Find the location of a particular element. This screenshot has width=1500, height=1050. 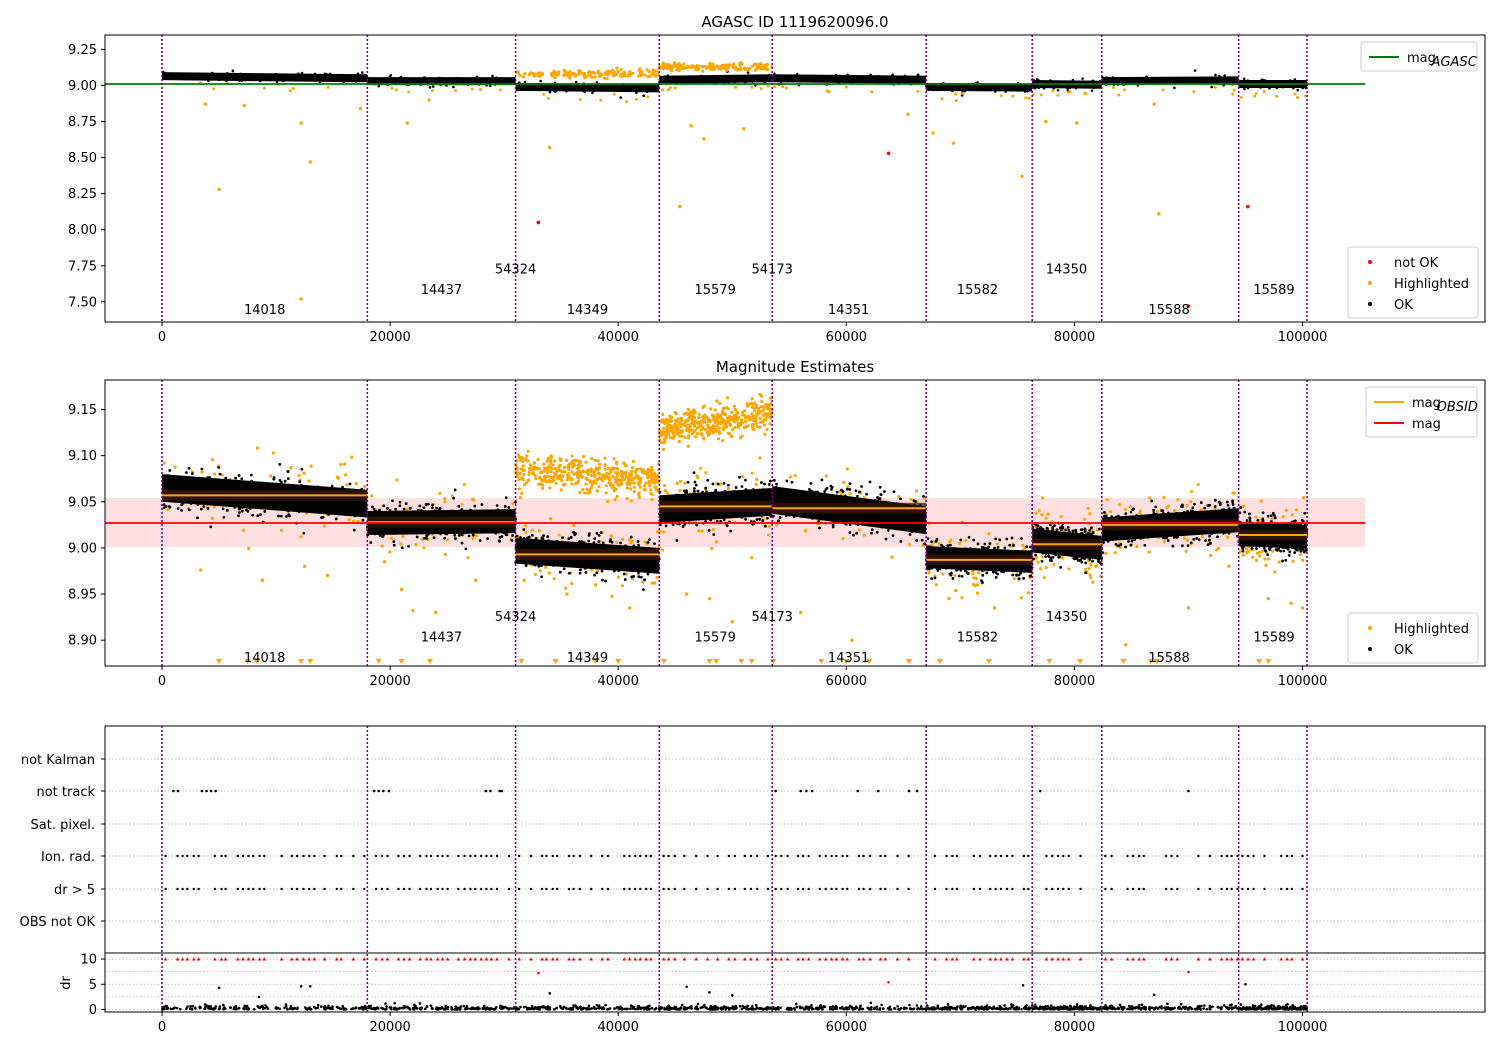

agasc-panel-title: AGASC ID 1119620096.0 is located at coordinates (794, 22).